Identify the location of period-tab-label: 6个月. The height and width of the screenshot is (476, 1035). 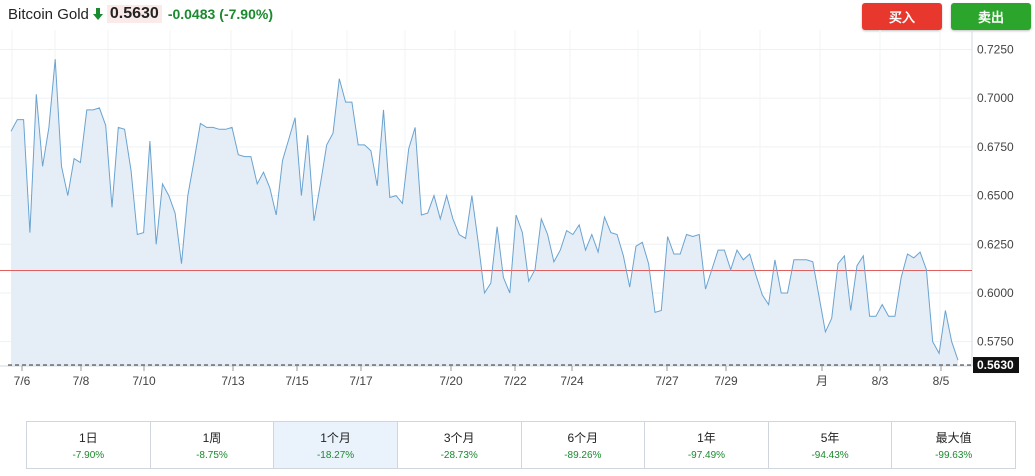
(583, 438).